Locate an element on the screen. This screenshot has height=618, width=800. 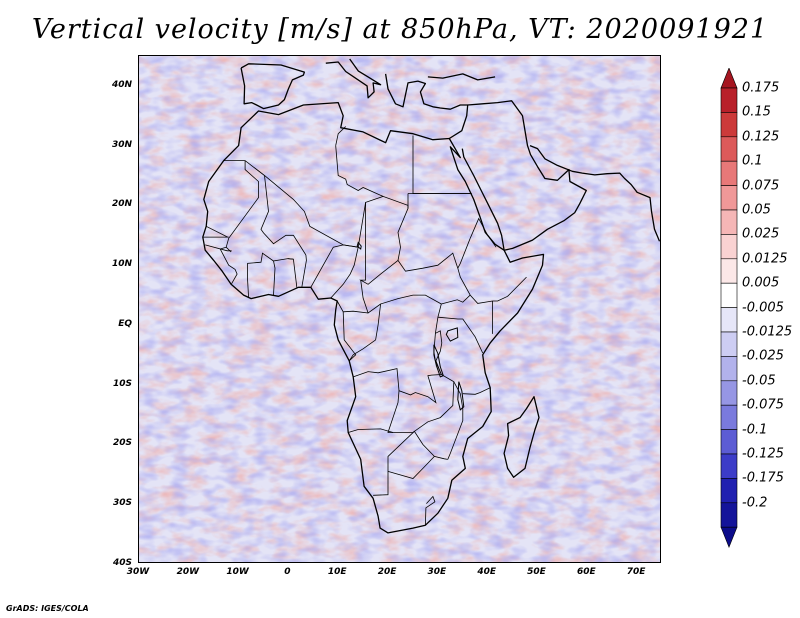
latitude-label: 20S is located at coordinates (122, 443).